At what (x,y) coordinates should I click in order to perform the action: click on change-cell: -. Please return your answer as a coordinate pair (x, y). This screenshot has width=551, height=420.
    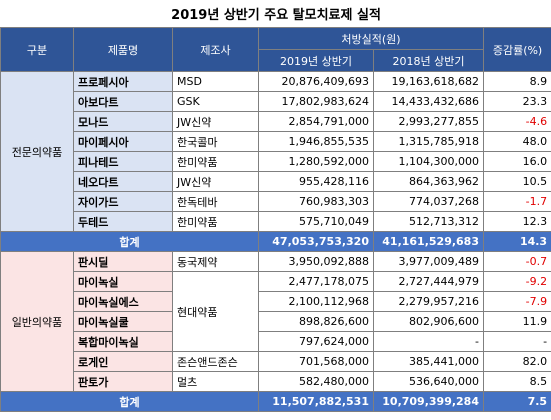
    Looking at the image, I should click on (516, 341).